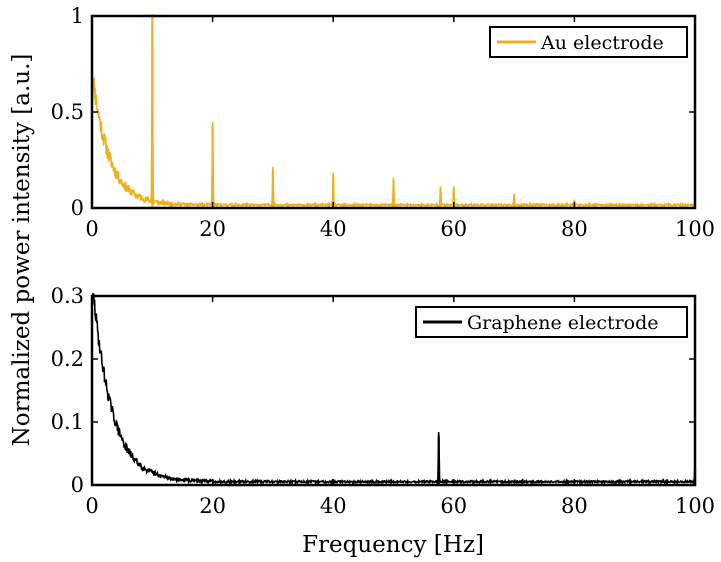  I want to click on legend: Au electrode, so click(588, 42).